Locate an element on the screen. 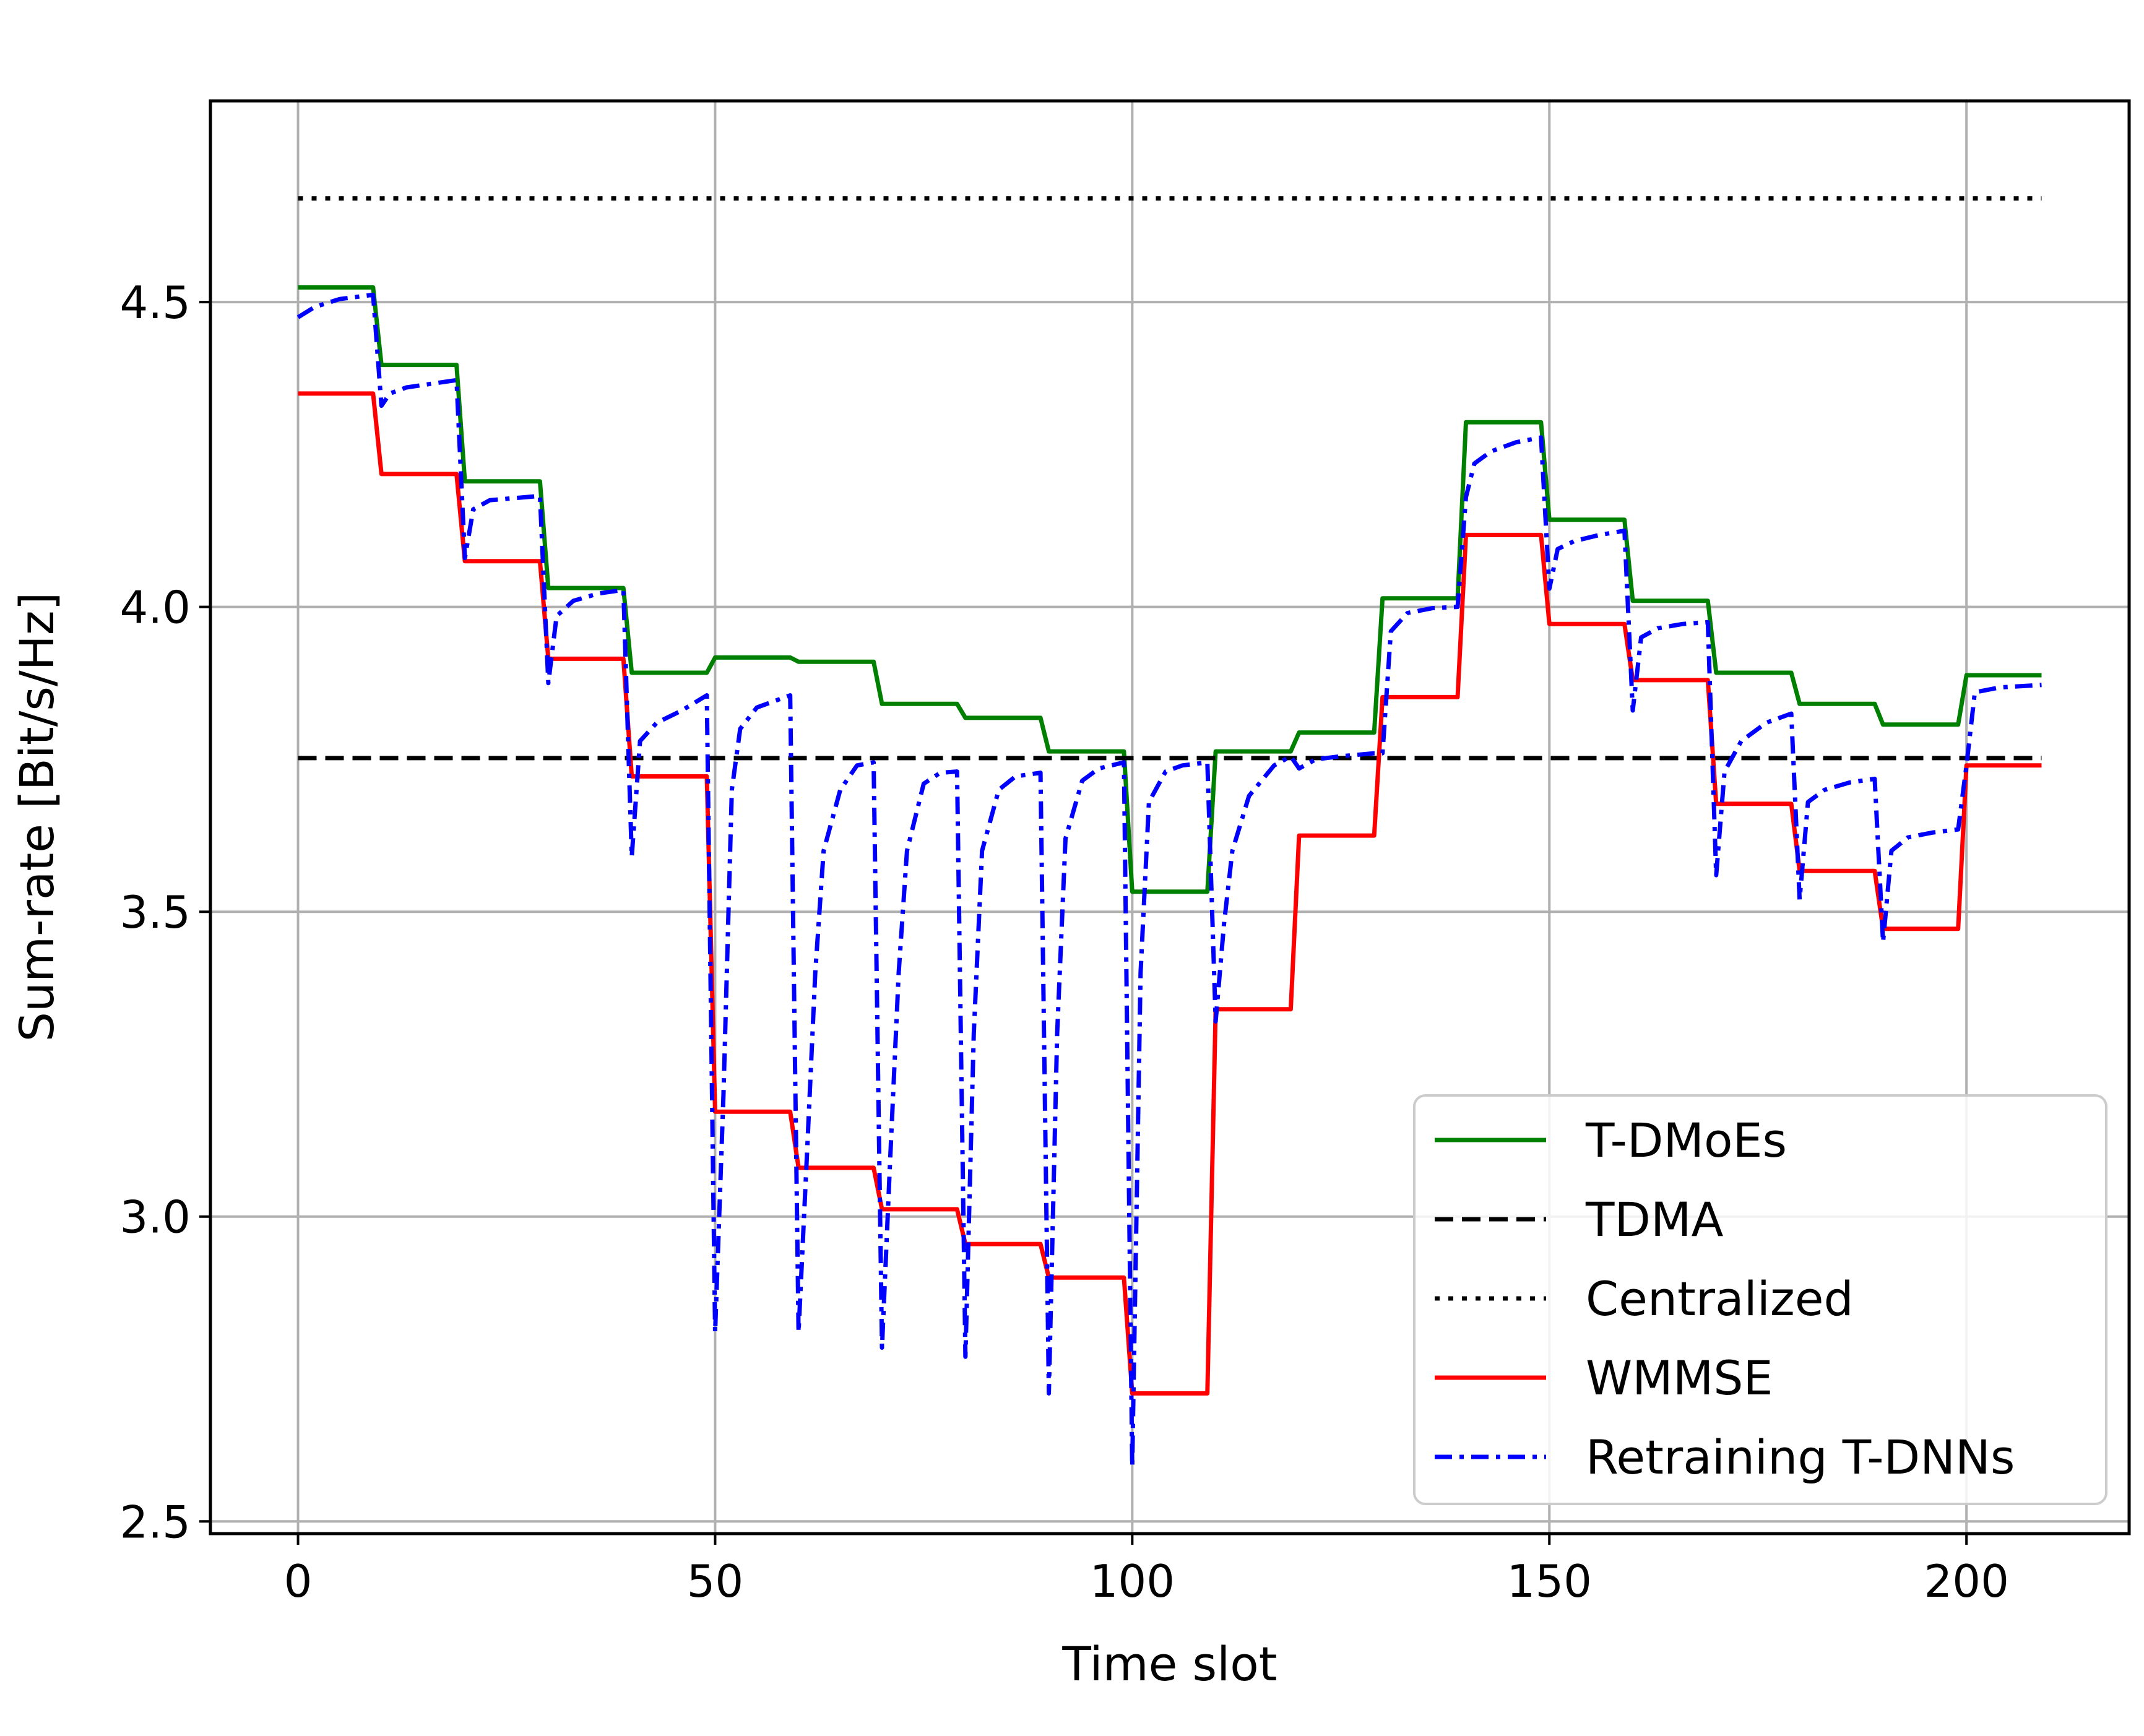  y-axis: 2.5 3.0 3.5 4.0 4.5 is located at coordinates (165, 912).